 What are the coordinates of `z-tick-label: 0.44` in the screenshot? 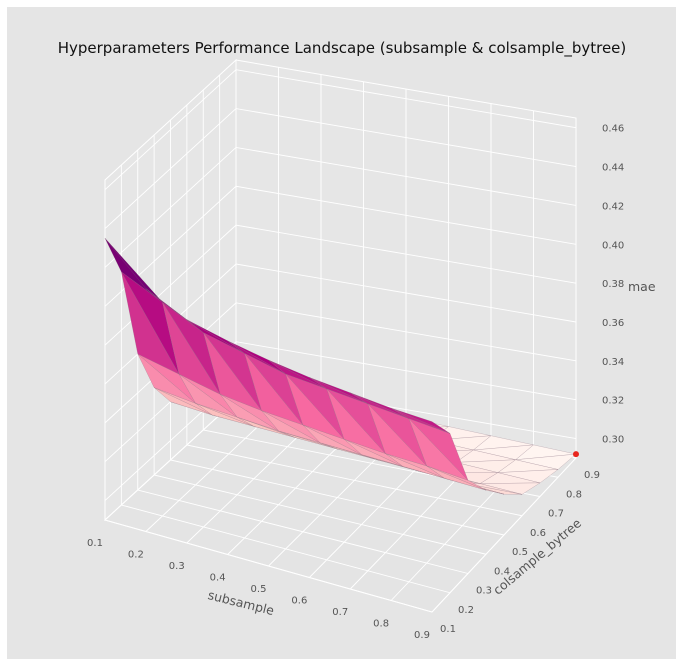 It's located at (613, 168).